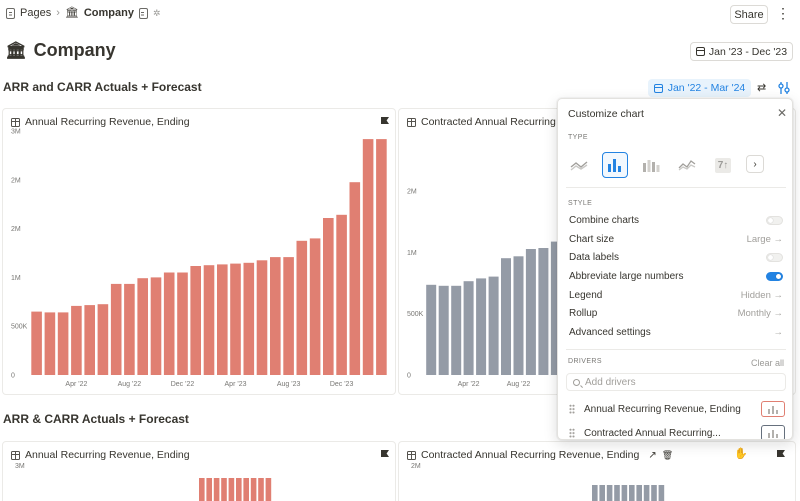 The width and height of the screenshot is (800, 501). Describe the element at coordinates (677, 409) in the screenshot. I see `driver-row: Annual Recurring Revenue, Ending` at that location.